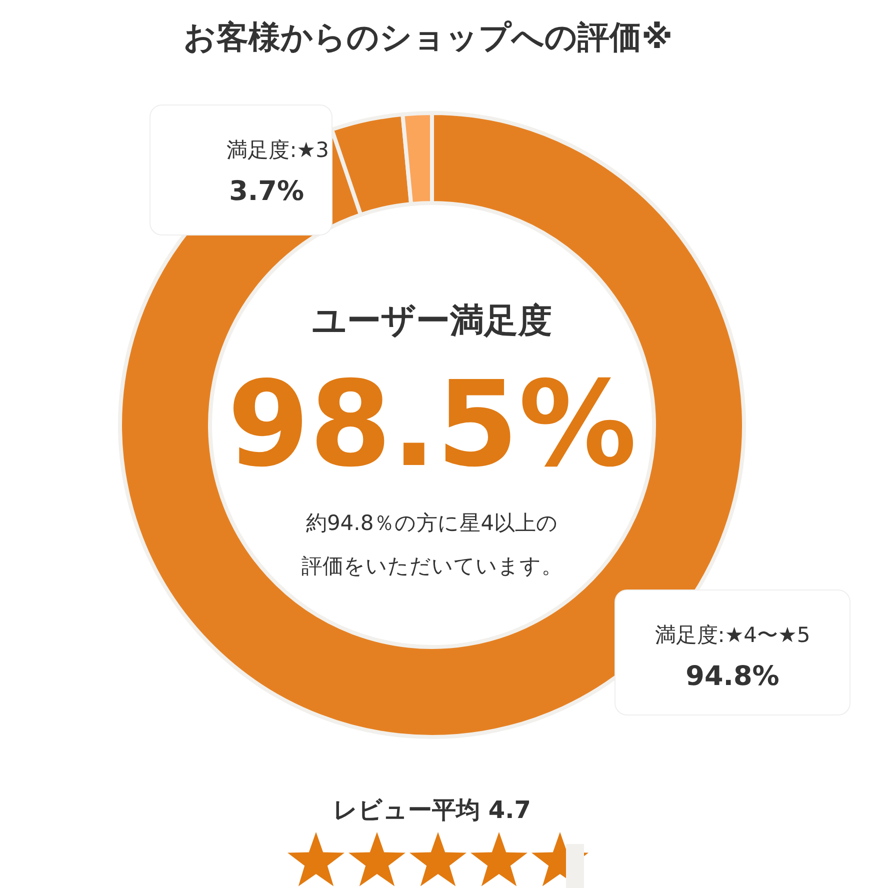 Image resolution: width=870 pixels, height=888 pixels. Describe the element at coordinates (266, 191) in the screenshot. I see `data-label: 3.7%` at that location.